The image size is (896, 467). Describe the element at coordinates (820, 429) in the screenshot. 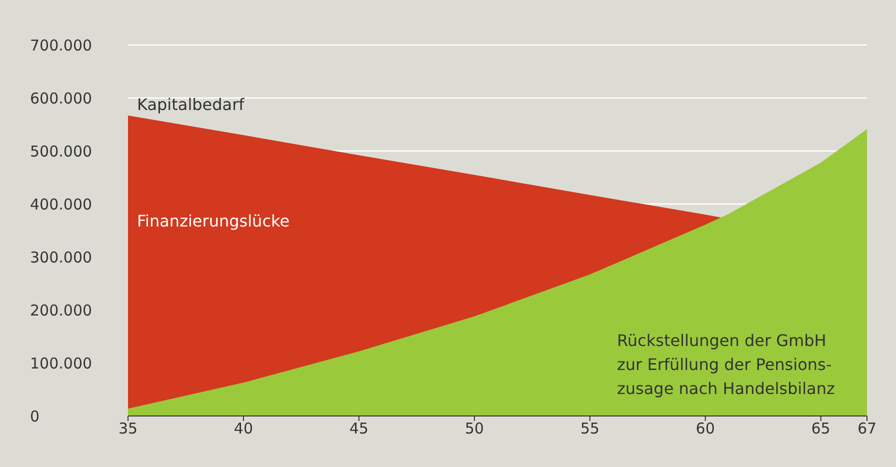

I see `x-tick-label: 65` at that location.